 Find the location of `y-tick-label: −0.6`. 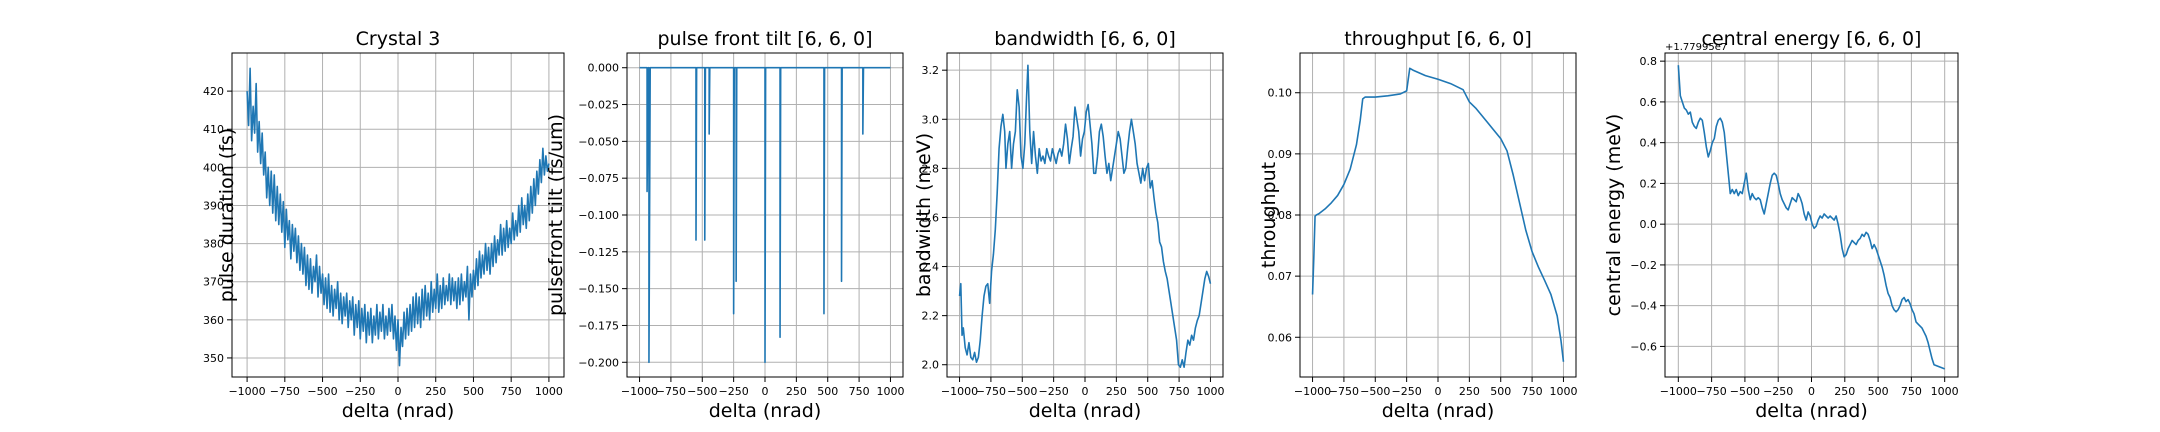

y-tick-label: −0.6 is located at coordinates (1643, 346).